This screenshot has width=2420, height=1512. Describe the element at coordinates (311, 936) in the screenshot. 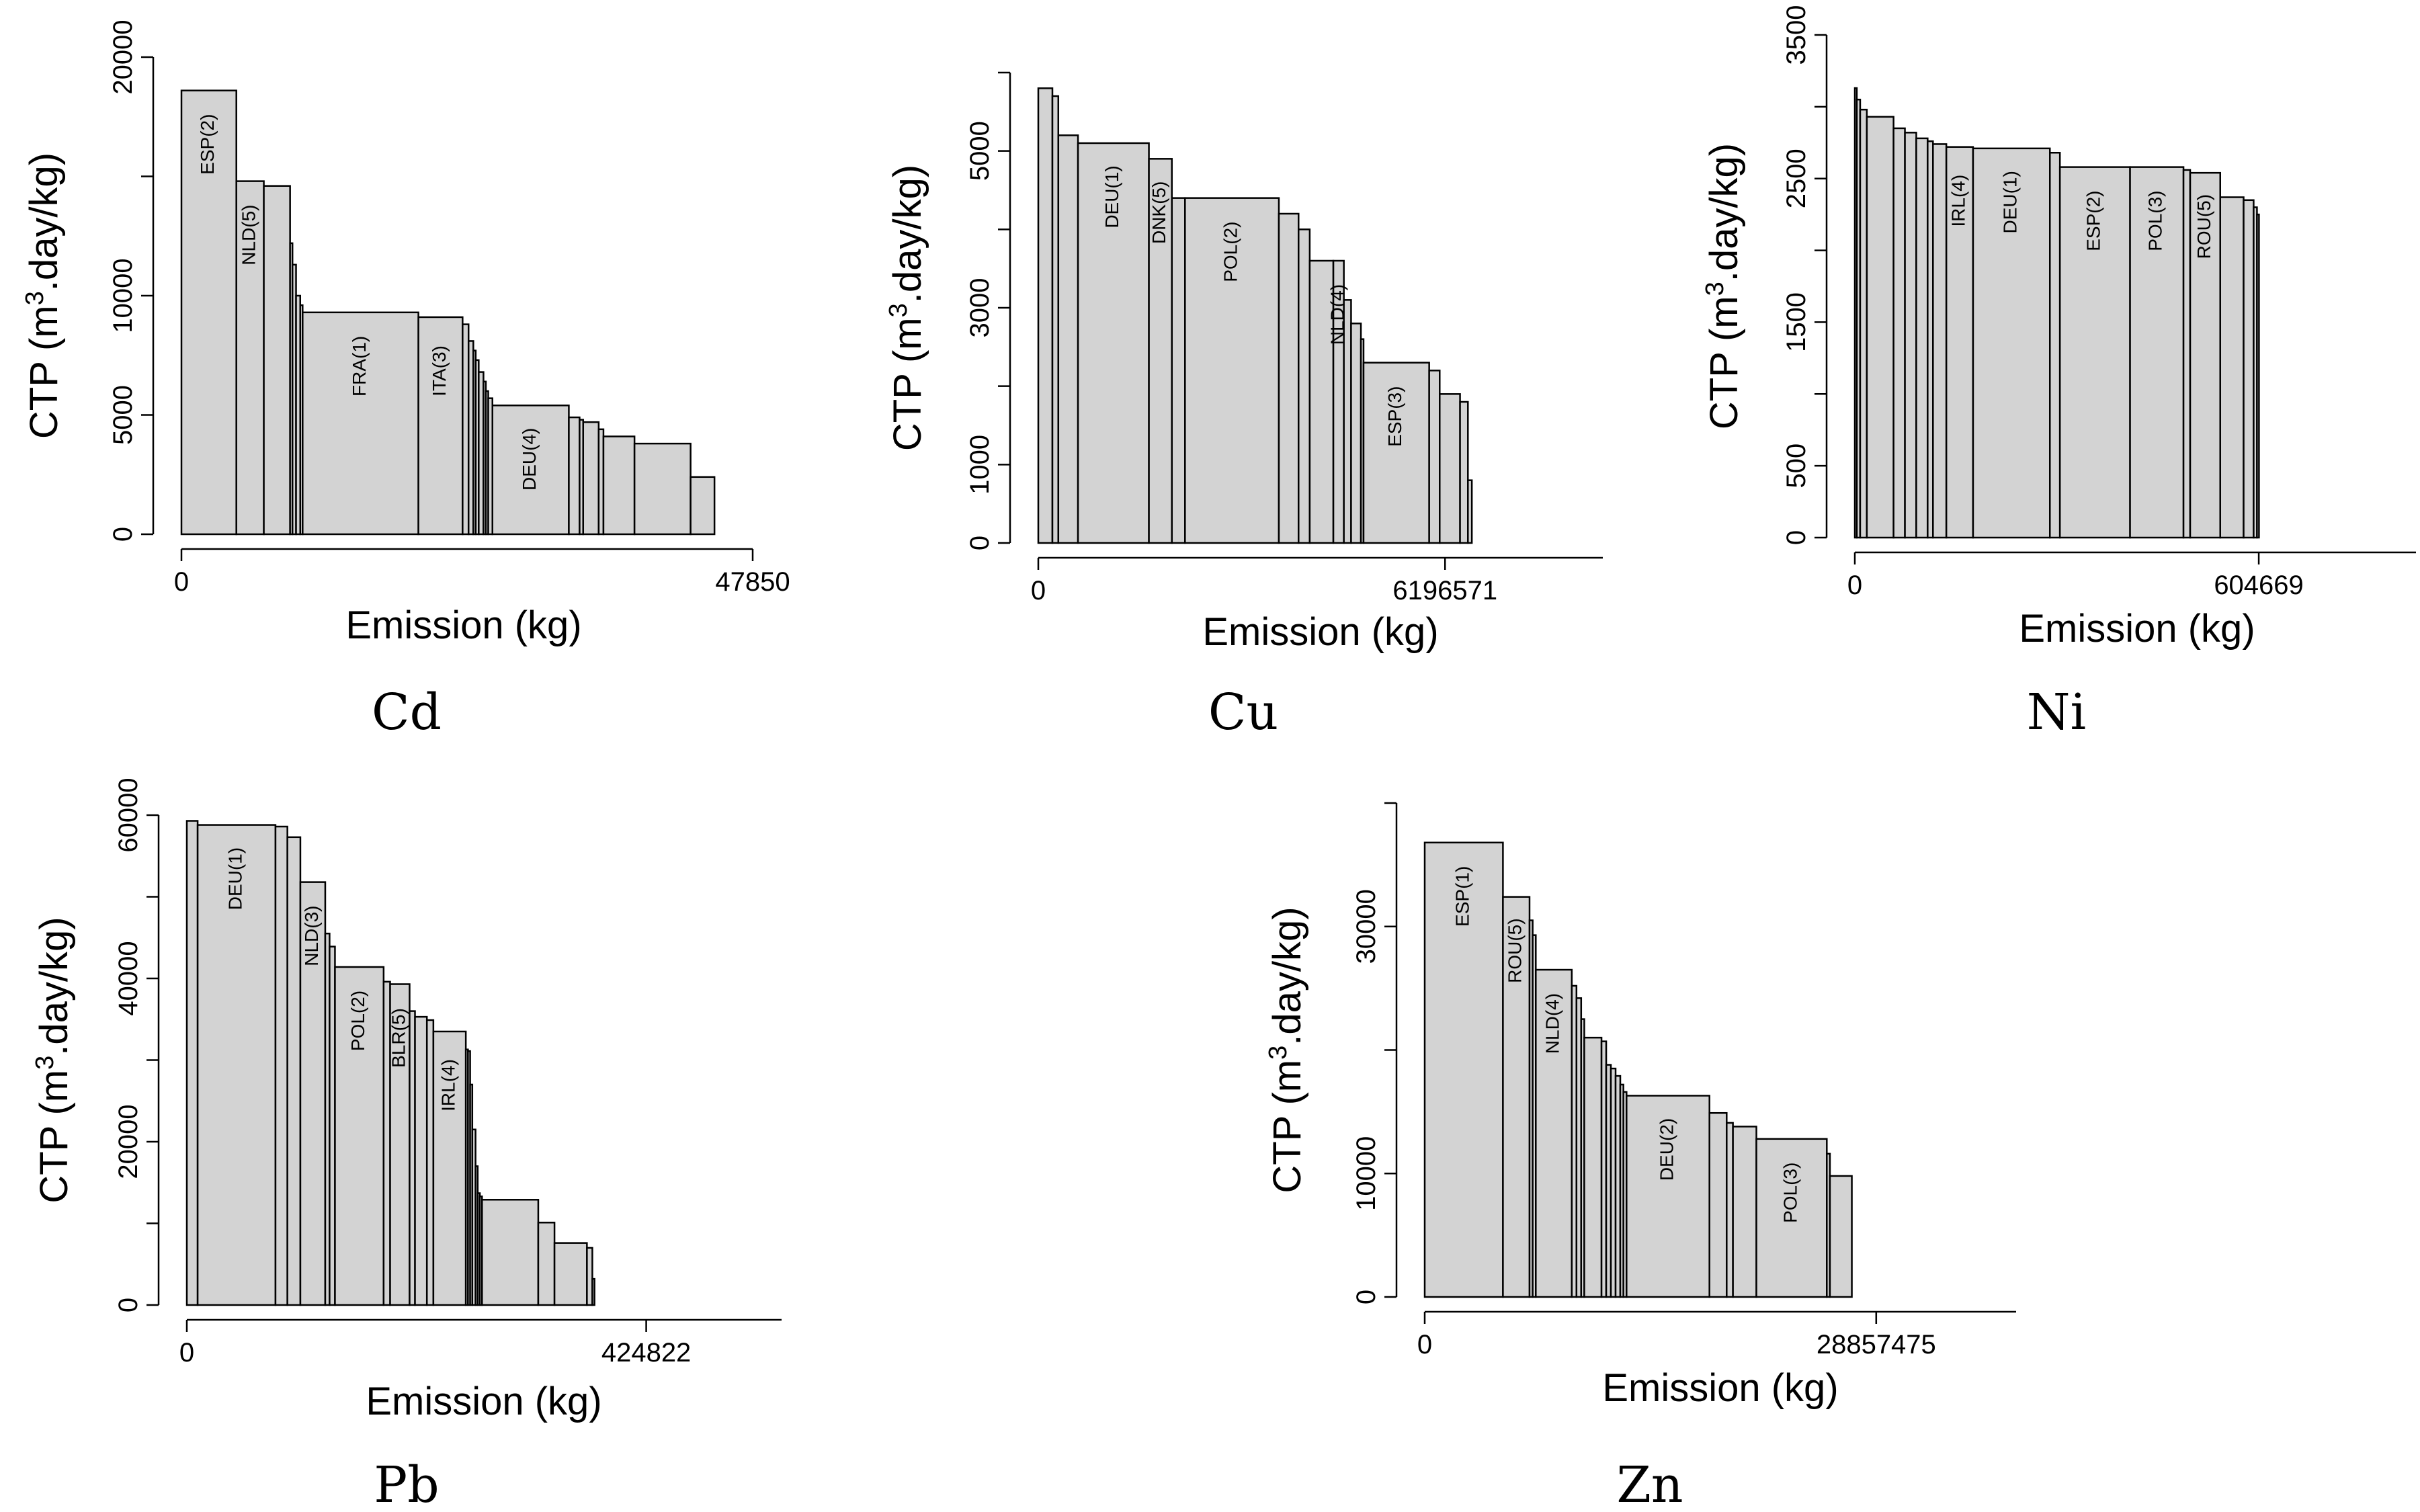

I see `bar-label: NLD(3)` at that location.